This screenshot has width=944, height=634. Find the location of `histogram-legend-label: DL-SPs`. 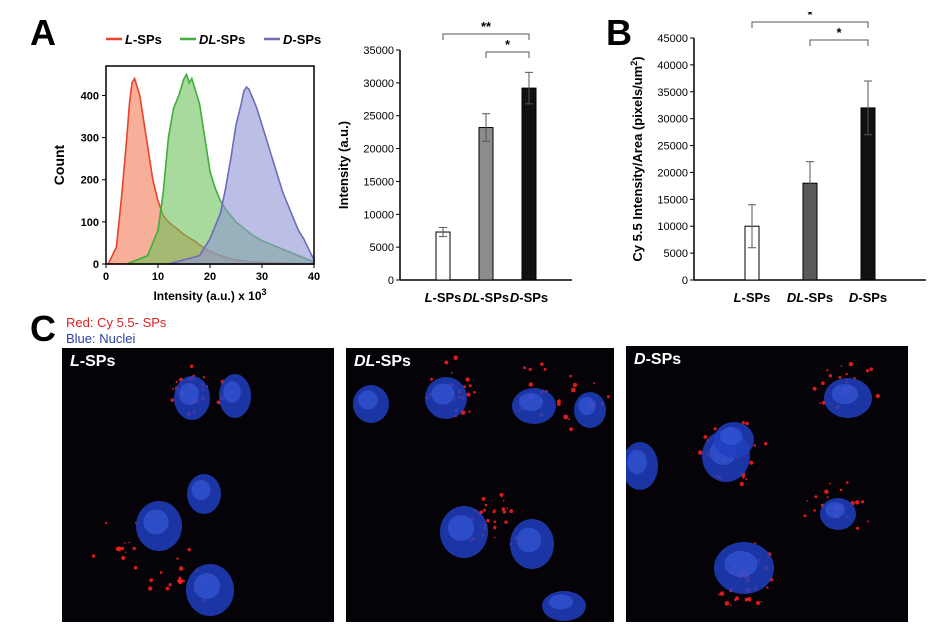

histogram-legend-label: DL-SPs is located at coordinates (222, 39).